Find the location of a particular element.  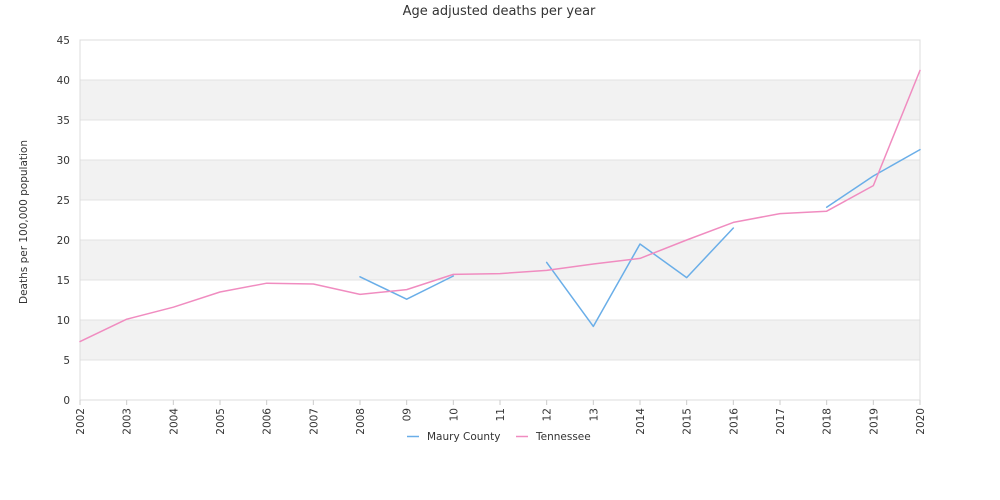

y-tick-label: 20 is located at coordinates (63, 241).